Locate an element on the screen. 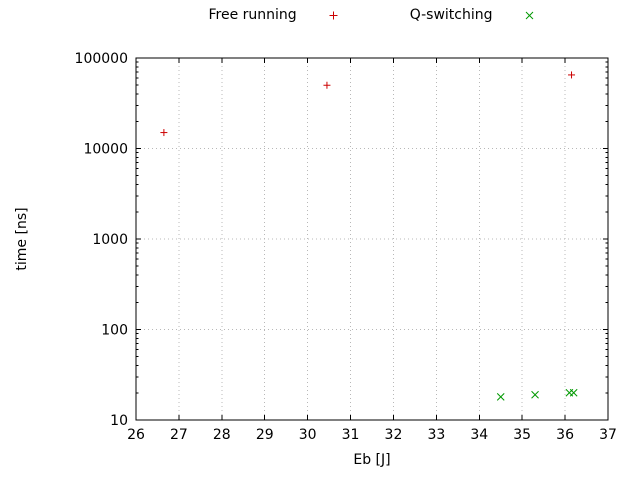 This screenshot has width=640, height=480. cross-marker-icon is located at coordinates (529, 15).